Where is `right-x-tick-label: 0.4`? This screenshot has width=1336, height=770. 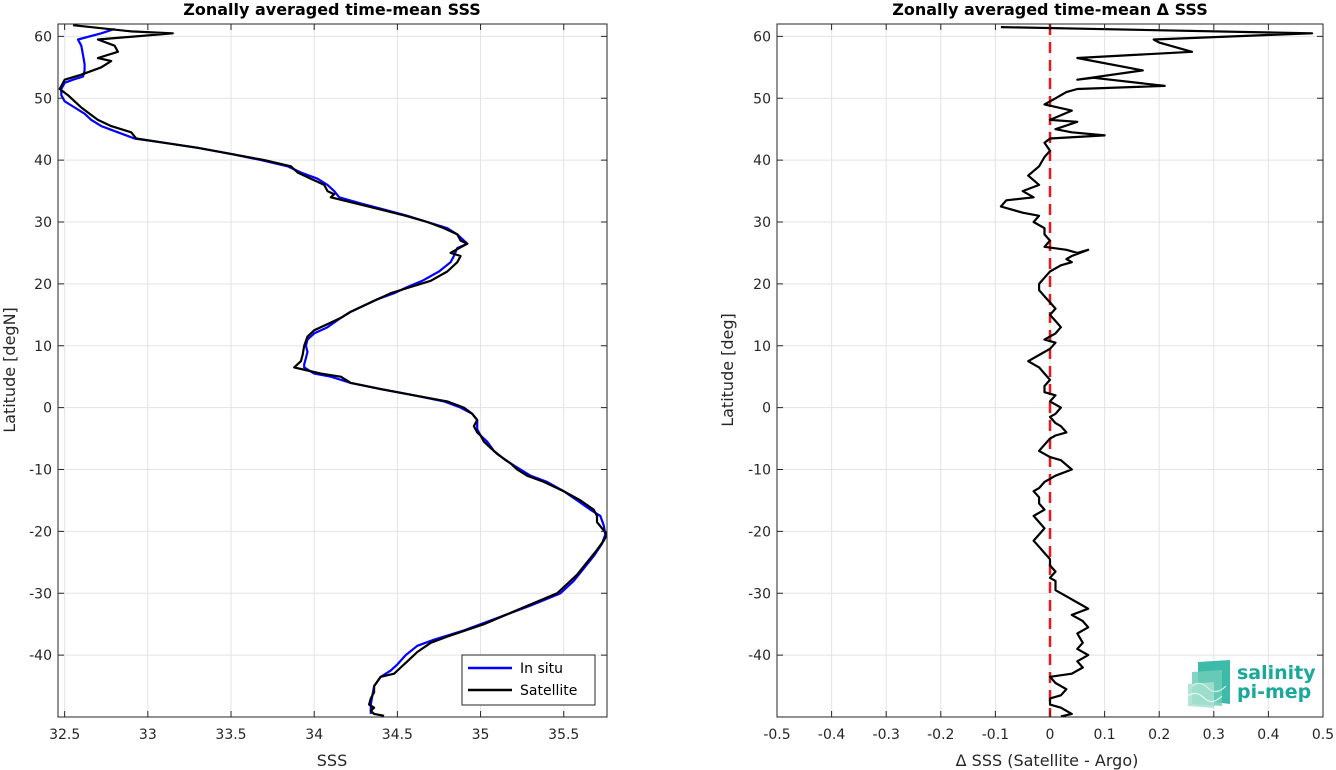 right-x-tick-label: 0.4 is located at coordinates (1268, 735).